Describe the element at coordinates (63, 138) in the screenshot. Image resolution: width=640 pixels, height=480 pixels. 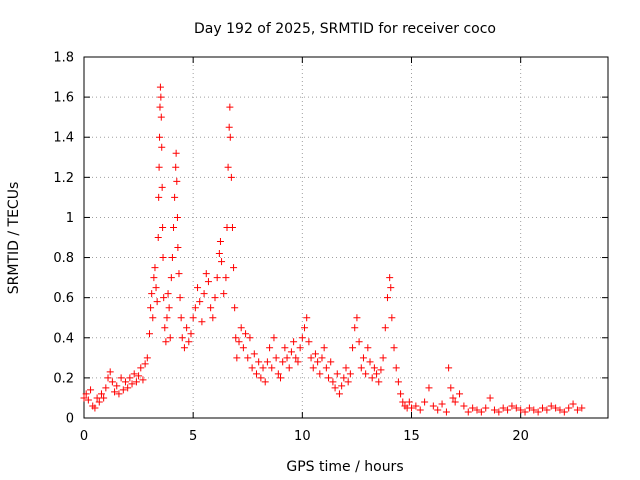
I see `y-tick-label: 1.4` at that location.